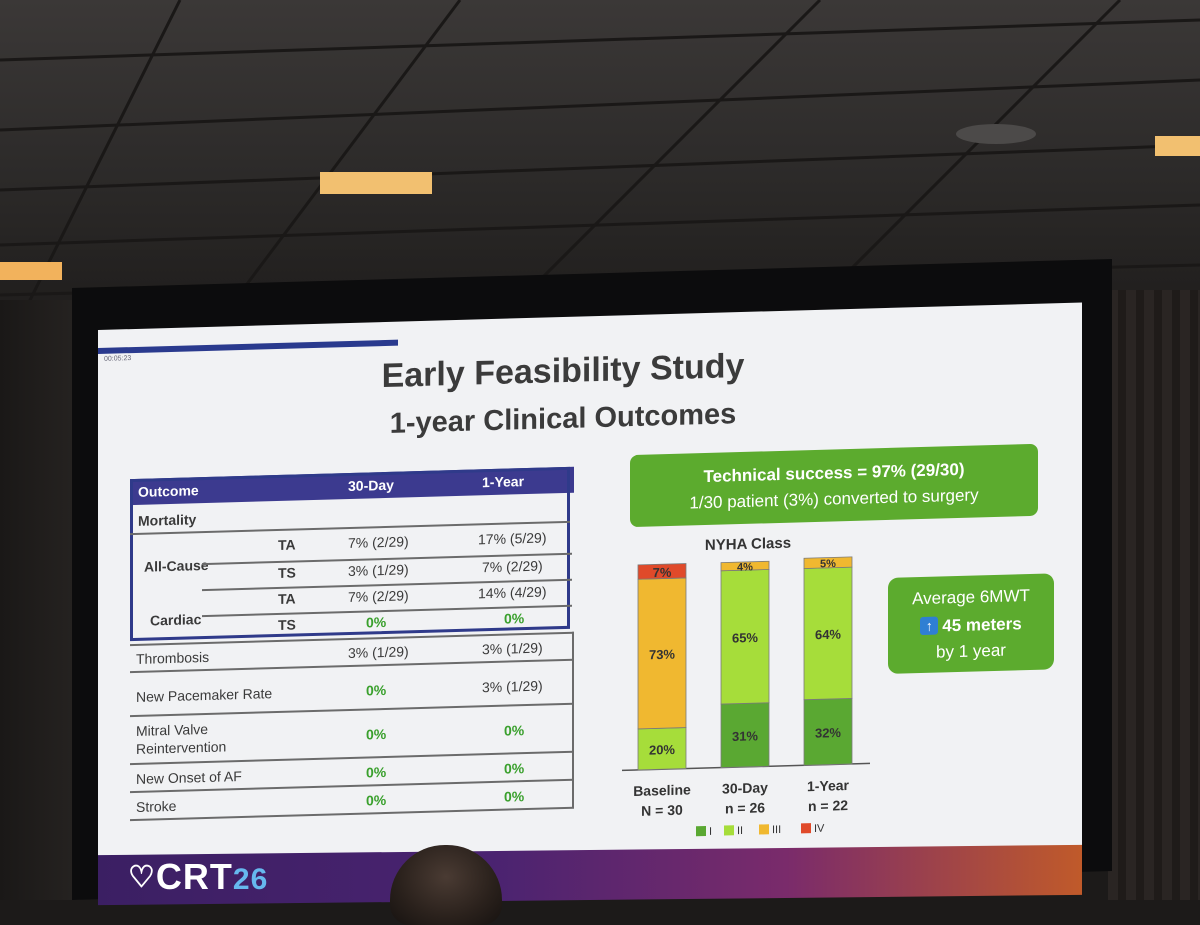 This screenshot has width=1200, height=925. Describe the element at coordinates (512, 566) in the screenshot. I see `row-1year: 7% (2/29)` at that location.